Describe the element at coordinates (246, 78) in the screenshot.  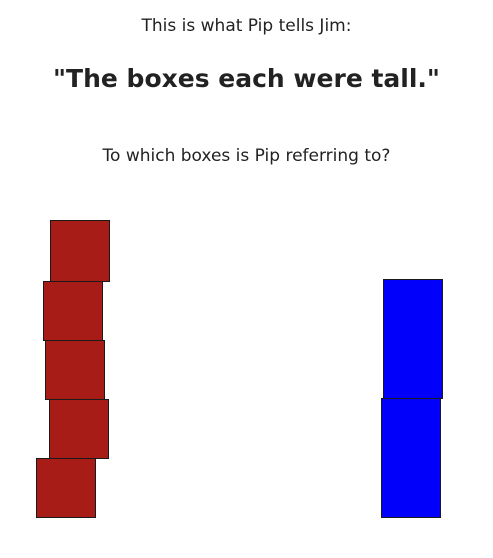
I see `quote-text: "The boxes each were tall."` at that location.